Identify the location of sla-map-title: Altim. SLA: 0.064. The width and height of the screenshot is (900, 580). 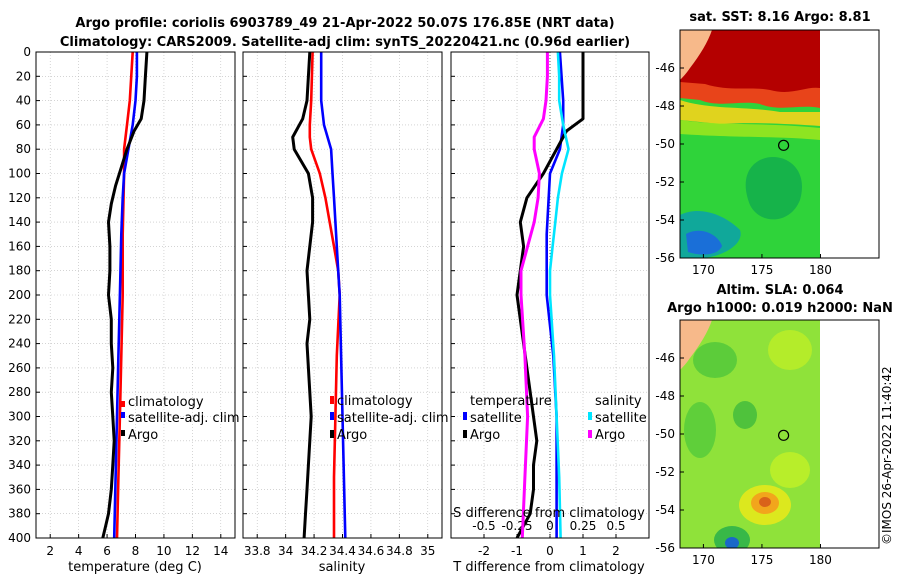
(780, 290).